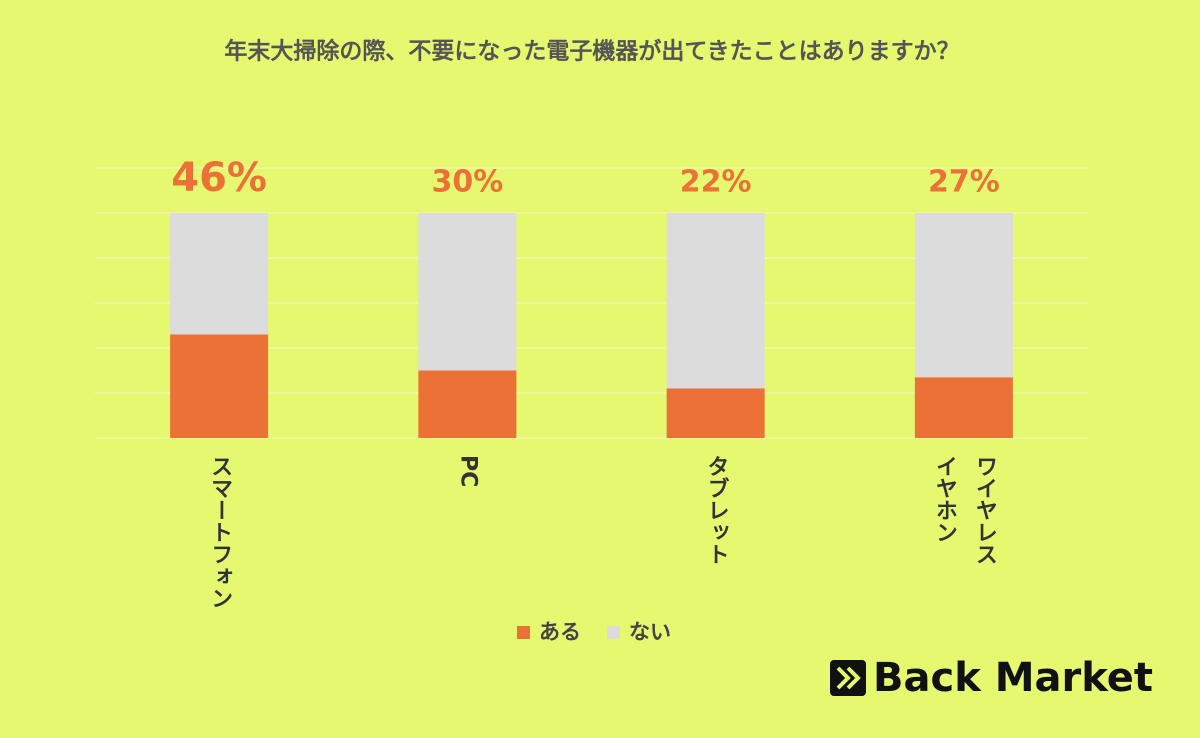 This screenshot has width=1200, height=738. What do you see at coordinates (964, 510) in the screenshot?
I see `x-tick-label: ワイヤレス イヤホン` at bounding box center [964, 510].